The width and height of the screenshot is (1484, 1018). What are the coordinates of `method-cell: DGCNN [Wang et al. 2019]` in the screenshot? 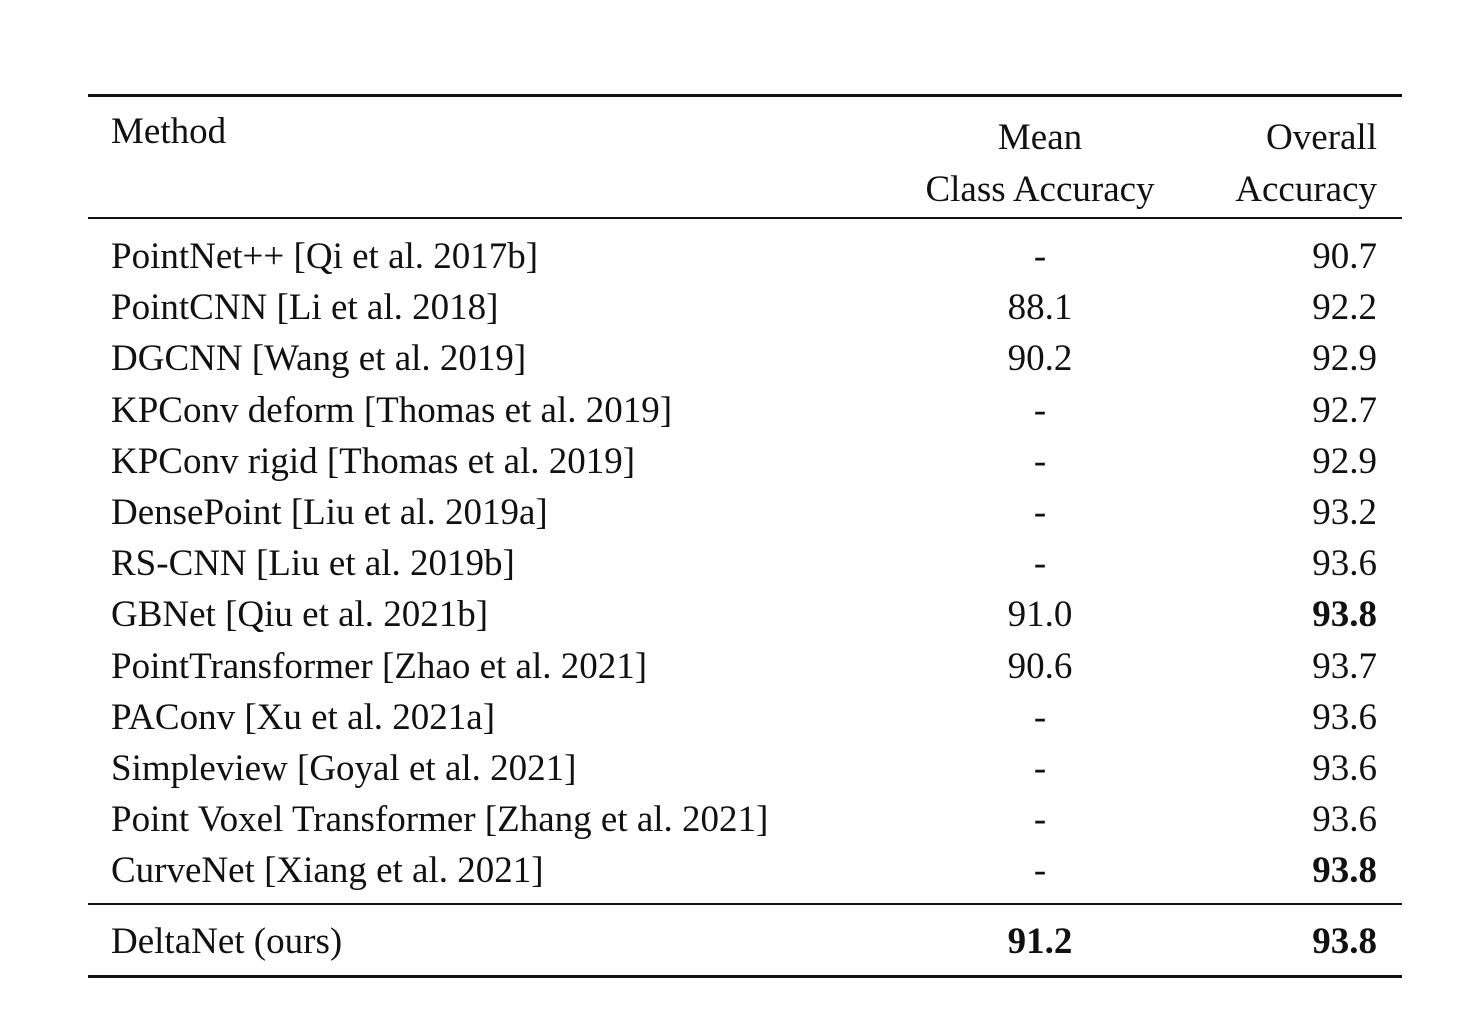 It's located at (319, 358).